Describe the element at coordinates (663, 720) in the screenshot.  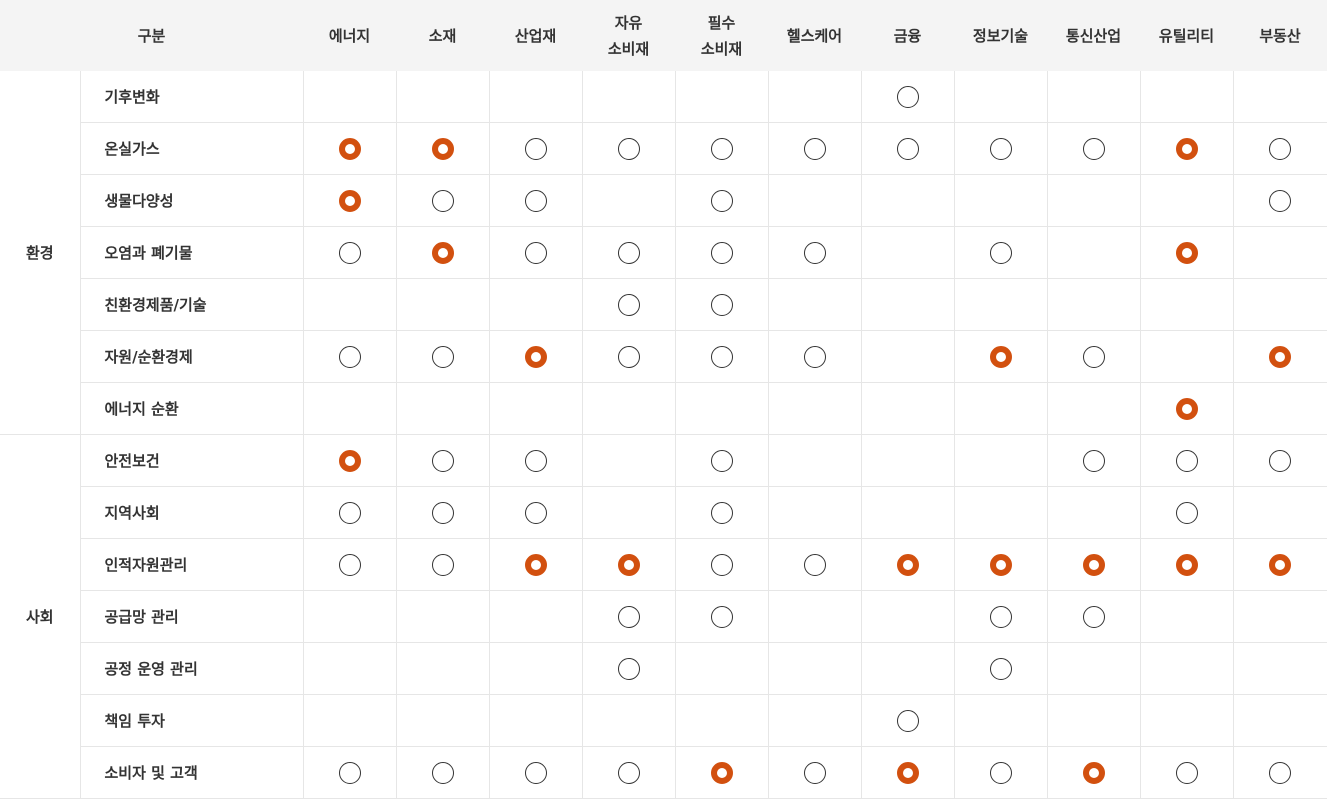
I see `table-row: 책임 투자` at that location.